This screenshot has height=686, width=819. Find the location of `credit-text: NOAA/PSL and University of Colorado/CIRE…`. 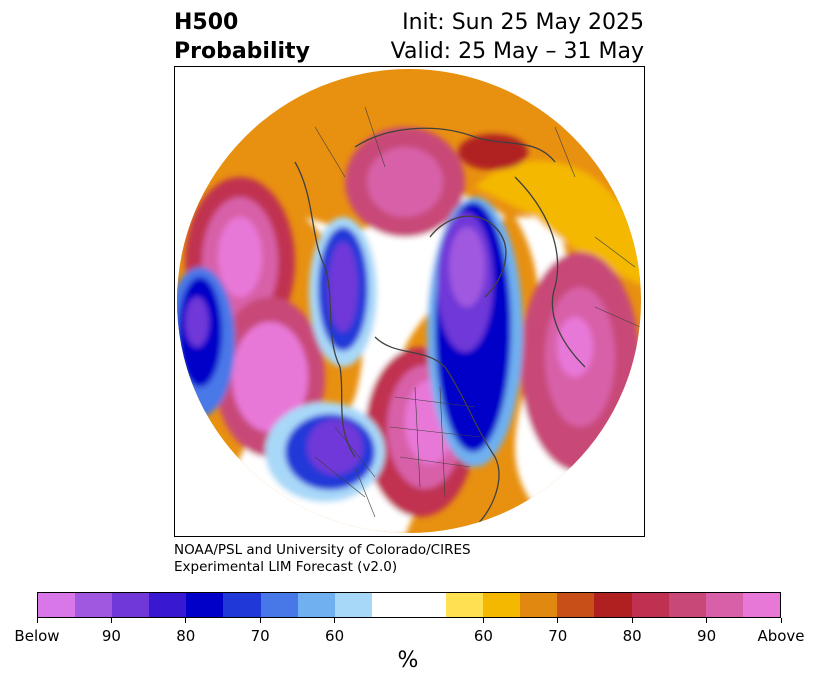

credit-text: NOAA/PSL and University of Colorado/CIRE… is located at coordinates (322, 559).